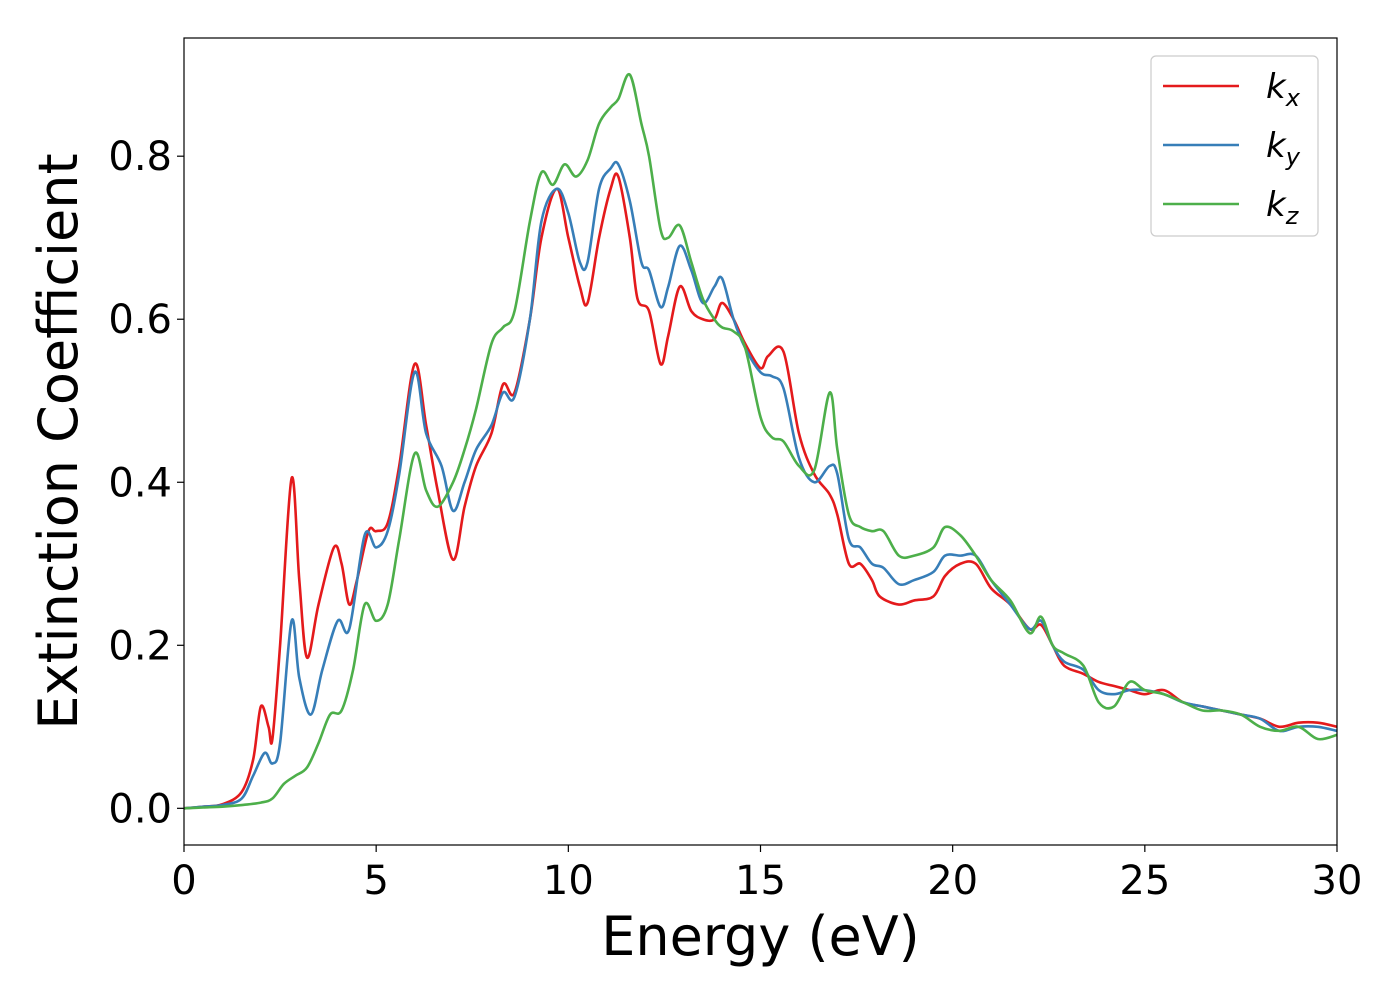 The width and height of the screenshot is (1400, 1000). Describe the element at coordinates (760, 936) in the screenshot. I see `x-axis-label: Energy (eV)` at that location.